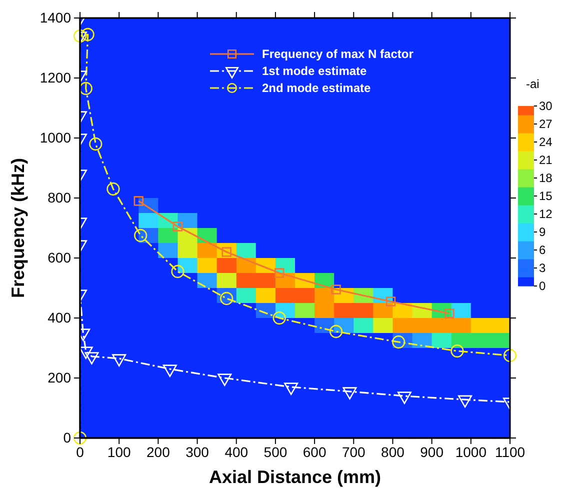 The height and width of the screenshot is (493, 572). Describe the element at coordinates (276, 452) in the screenshot. I see `x-tick-label: 500` at that location.